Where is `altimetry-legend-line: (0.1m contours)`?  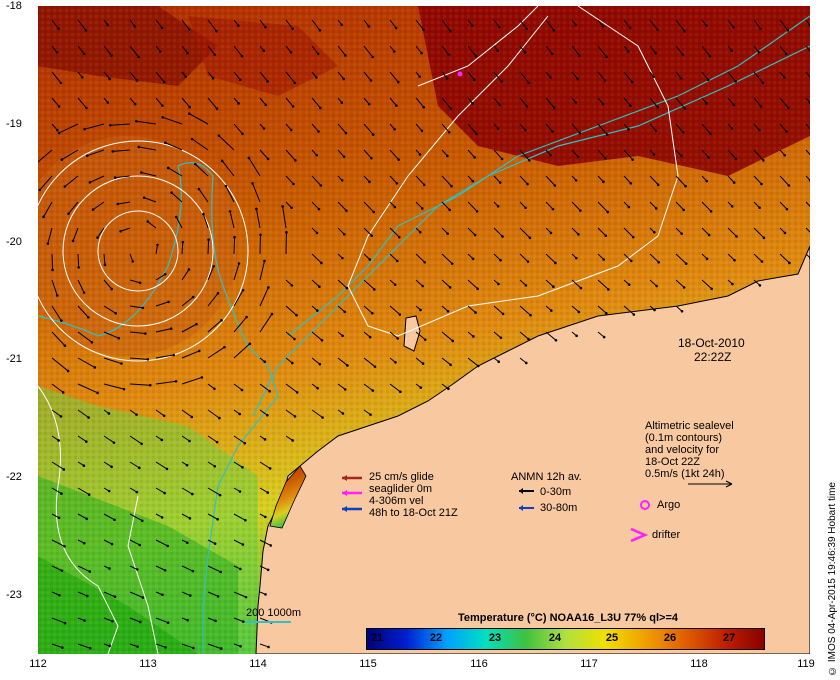
altimetry-legend-line: (0.1m contours) is located at coordinates (684, 438).